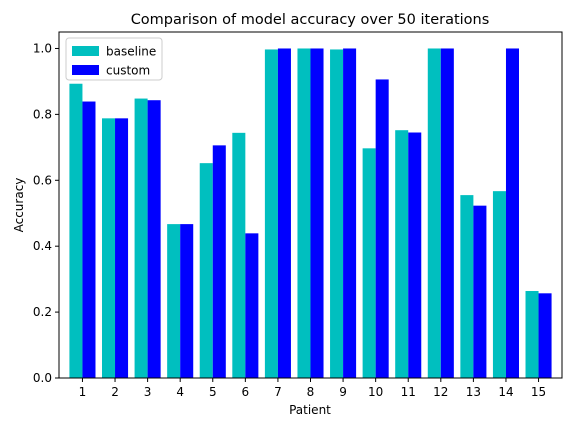  I want to click on x-axis-title: Patient, so click(310, 410).